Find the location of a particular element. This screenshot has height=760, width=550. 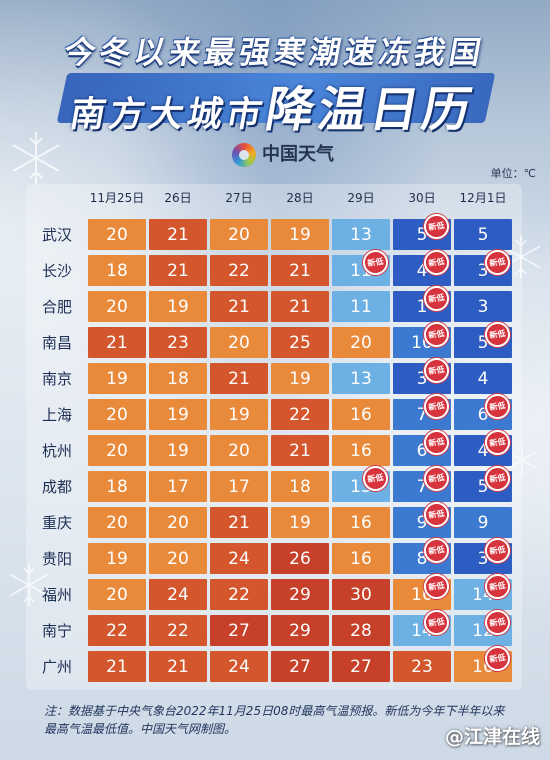

temp-cell: 7 新低 is located at coordinates (422, 483).